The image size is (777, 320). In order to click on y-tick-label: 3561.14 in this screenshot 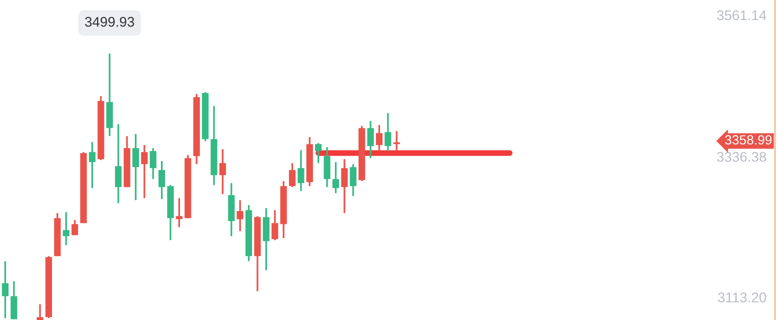, I will do `click(741, 15)`.